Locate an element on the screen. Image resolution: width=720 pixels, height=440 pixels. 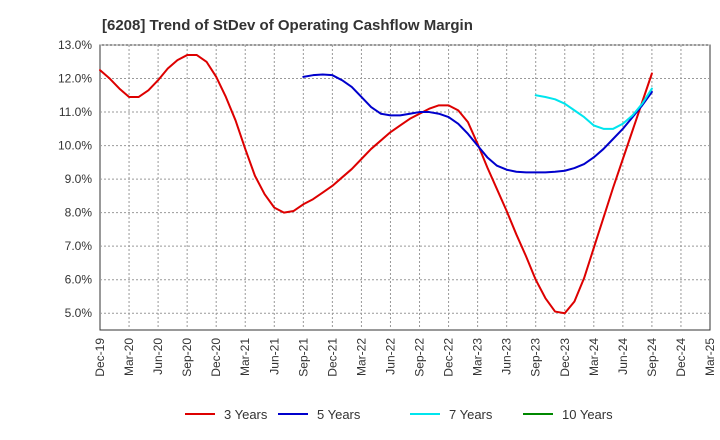
legend-label: 3 Years is located at coordinates (246, 414).